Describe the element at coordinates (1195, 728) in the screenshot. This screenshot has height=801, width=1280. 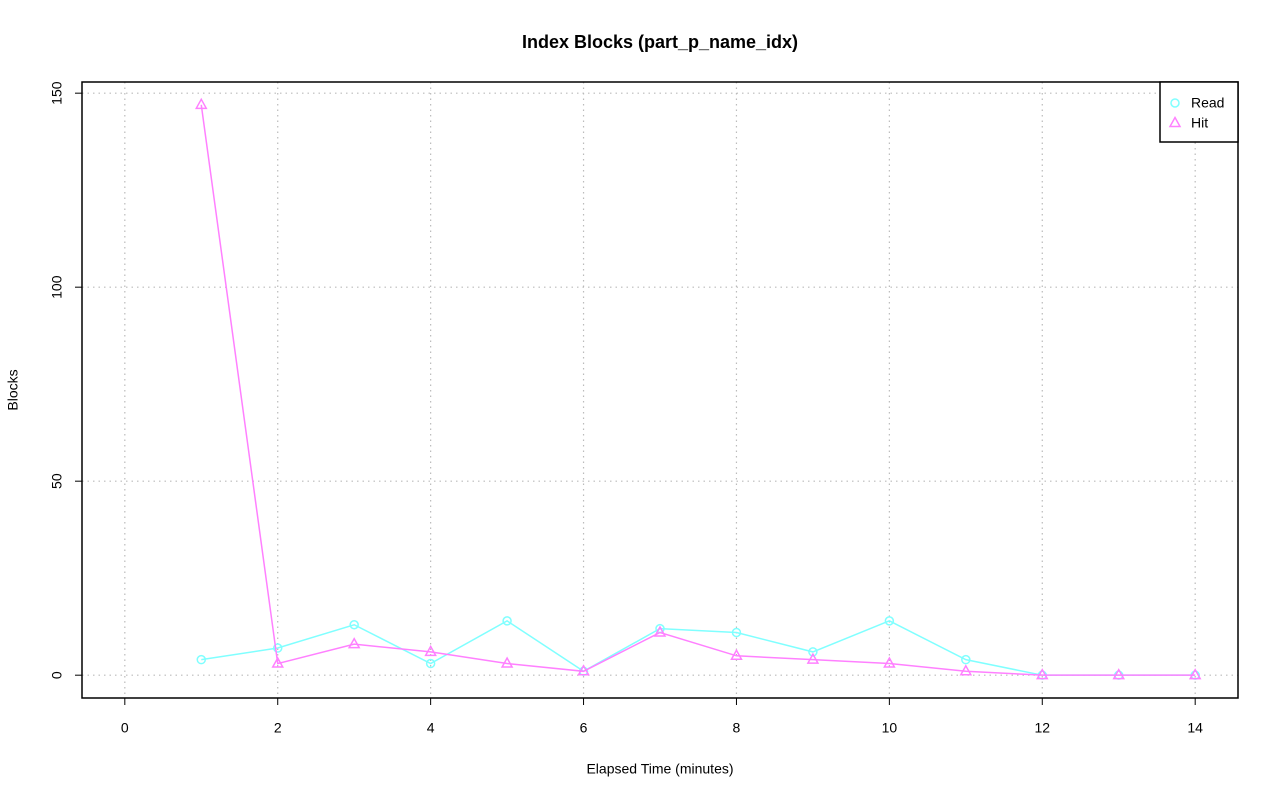
I see `x-tick-label: 14` at that location.